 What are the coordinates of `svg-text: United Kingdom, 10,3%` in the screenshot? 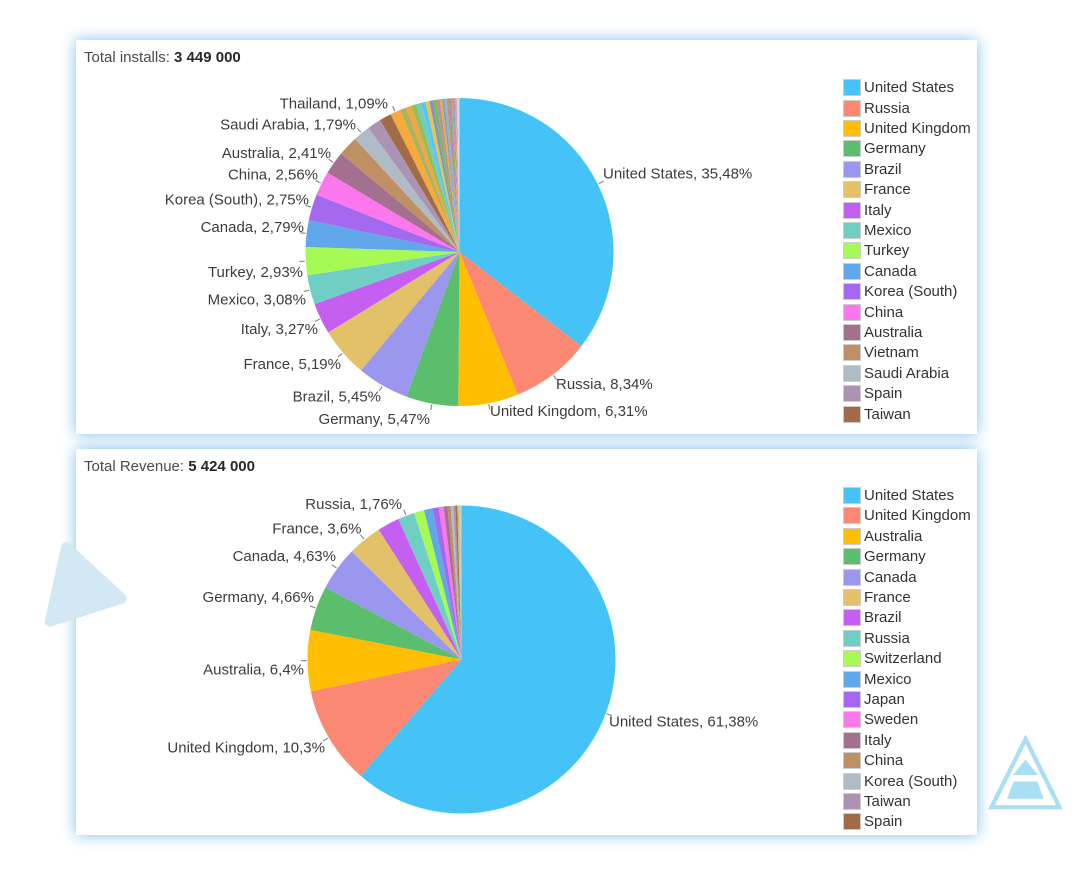 It's located at (246, 748).